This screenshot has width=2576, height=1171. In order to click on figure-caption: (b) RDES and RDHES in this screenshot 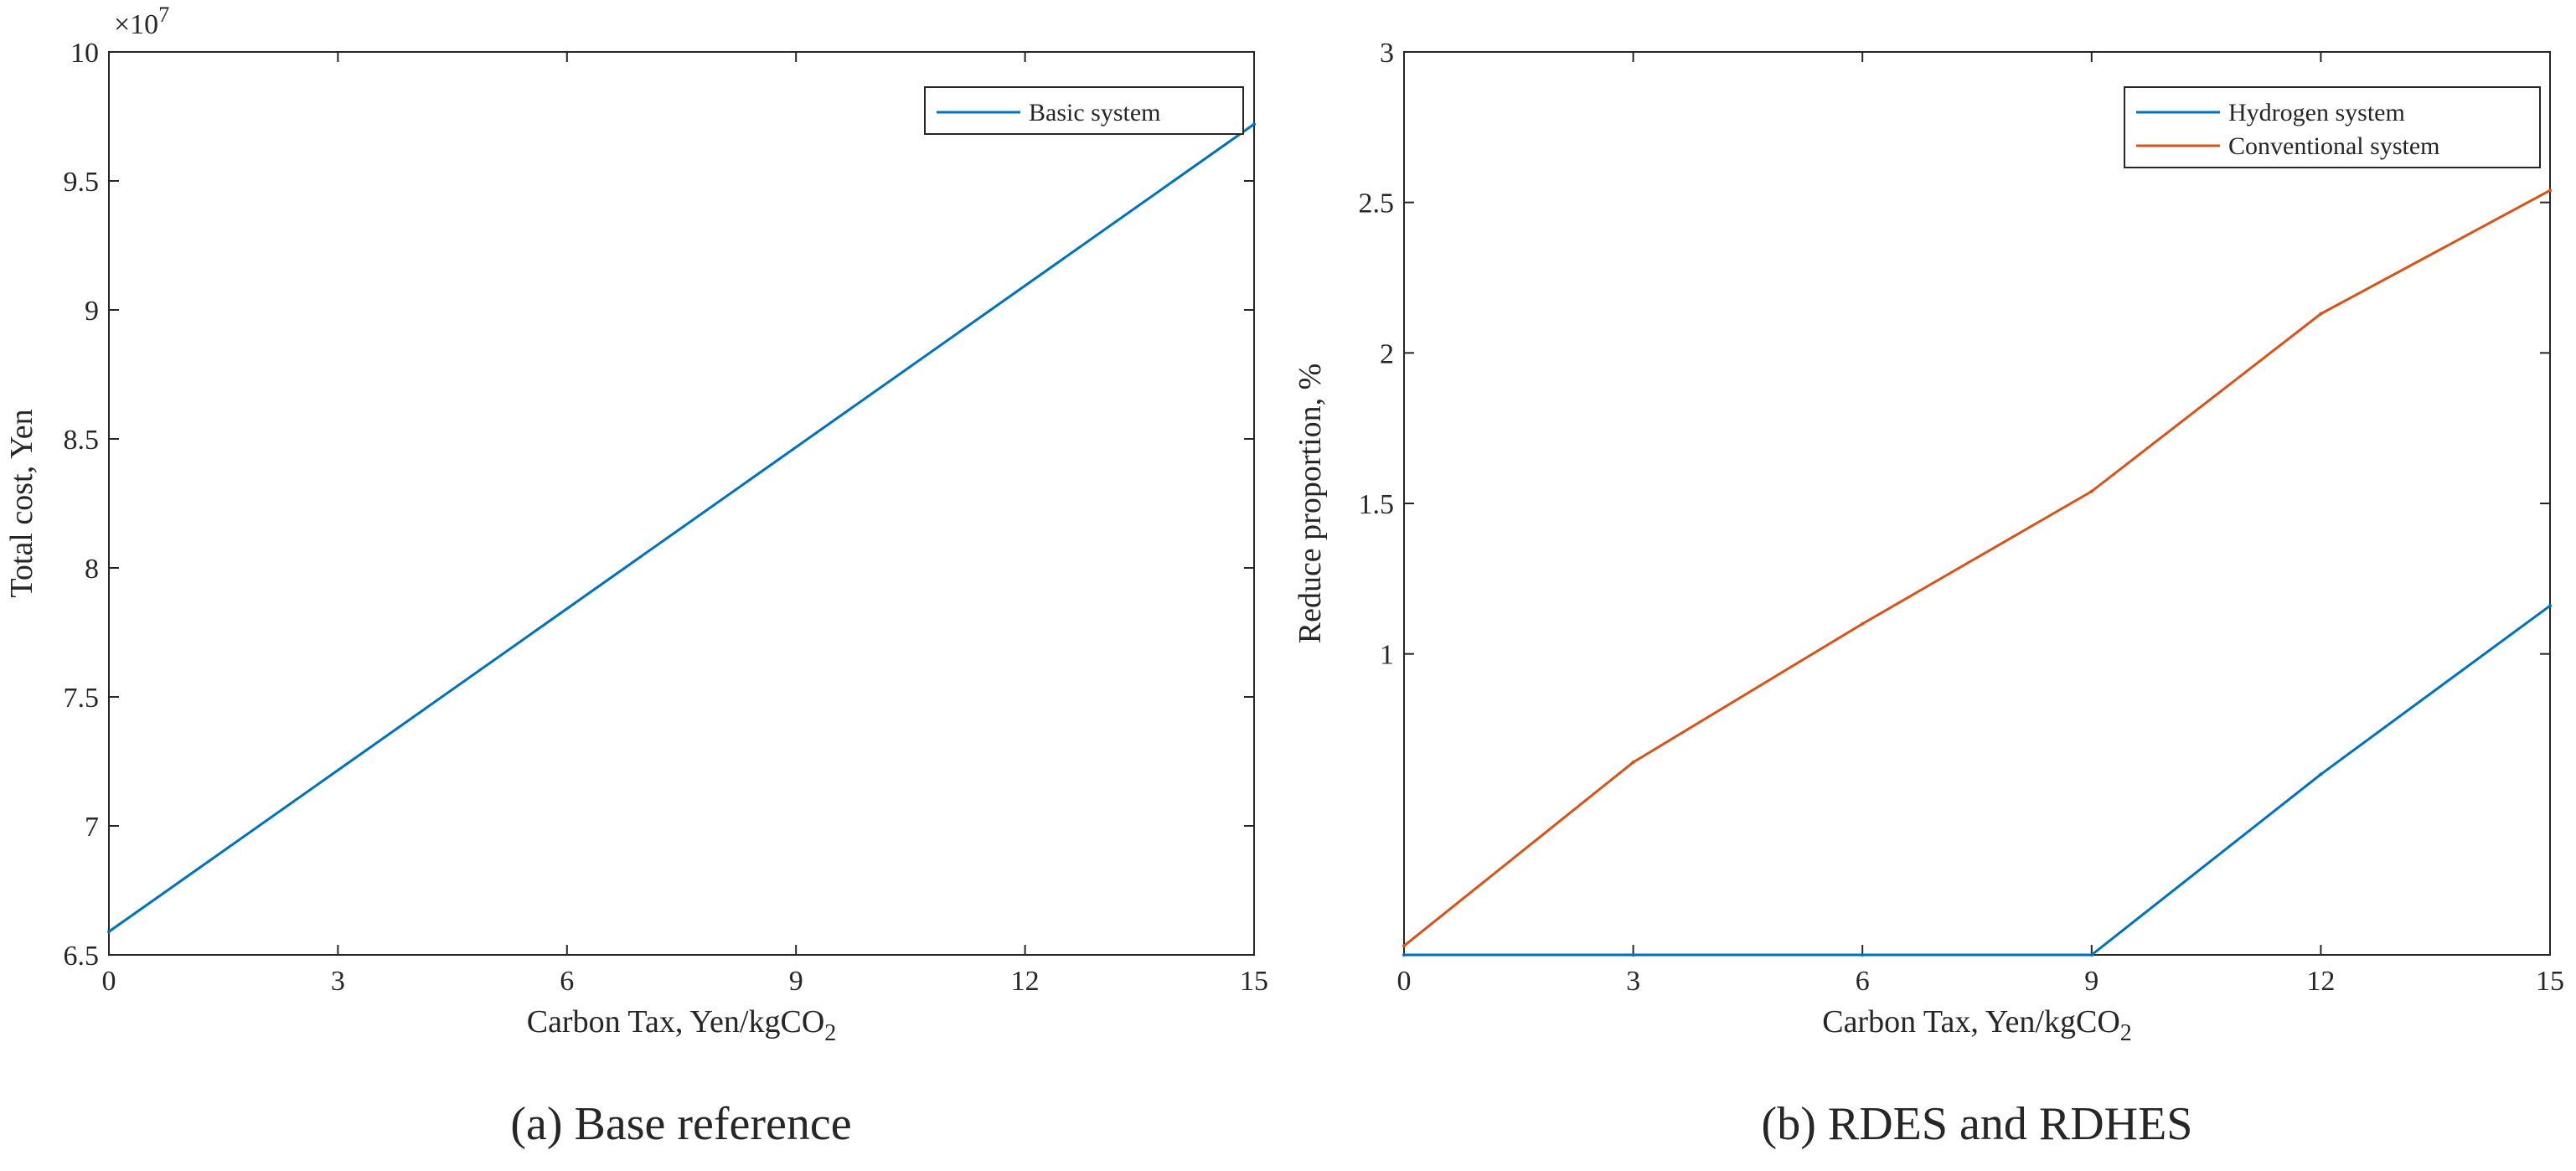, I will do `click(1977, 1124)`.